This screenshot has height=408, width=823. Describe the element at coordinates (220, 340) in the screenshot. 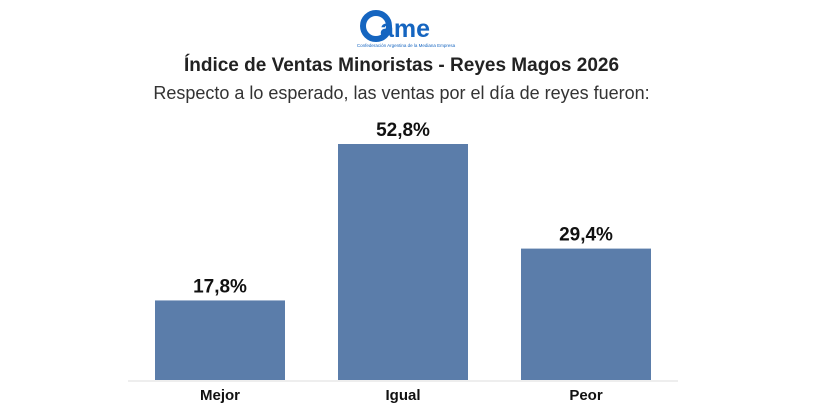

I see `bar-mejor` at that location.